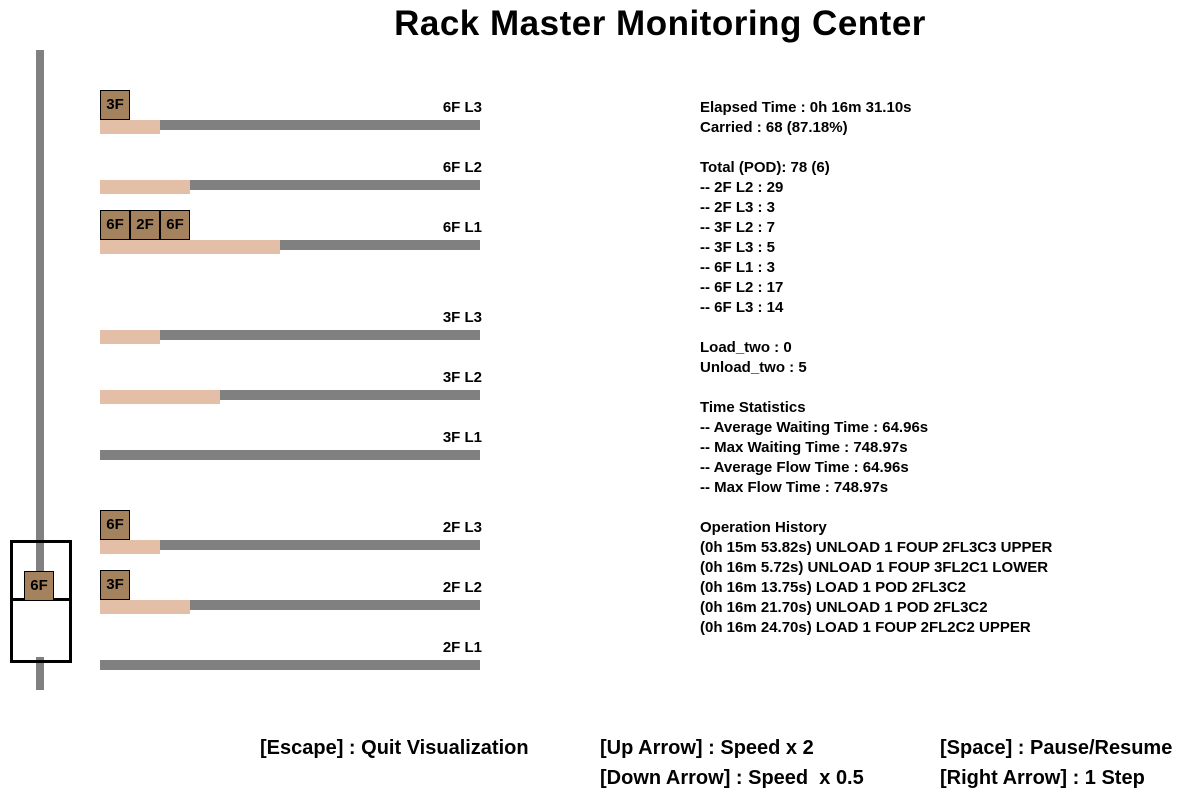 This screenshot has width=1200, height=800. Describe the element at coordinates (462, 437) in the screenshot. I see `lane-label: 3F L1` at that location.